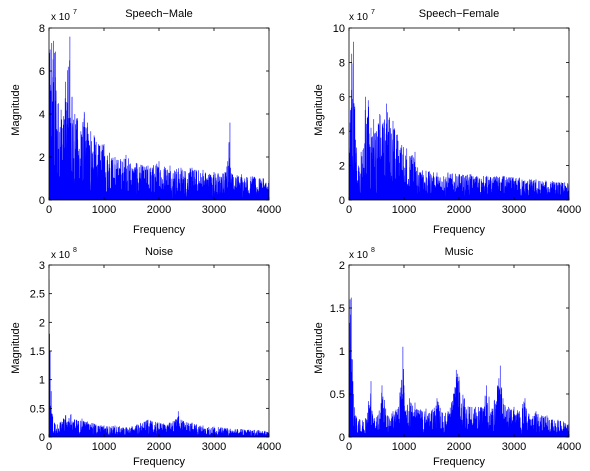  What do you see at coordinates (159, 252) in the screenshot?
I see `panel-title: Noise` at bounding box center [159, 252].